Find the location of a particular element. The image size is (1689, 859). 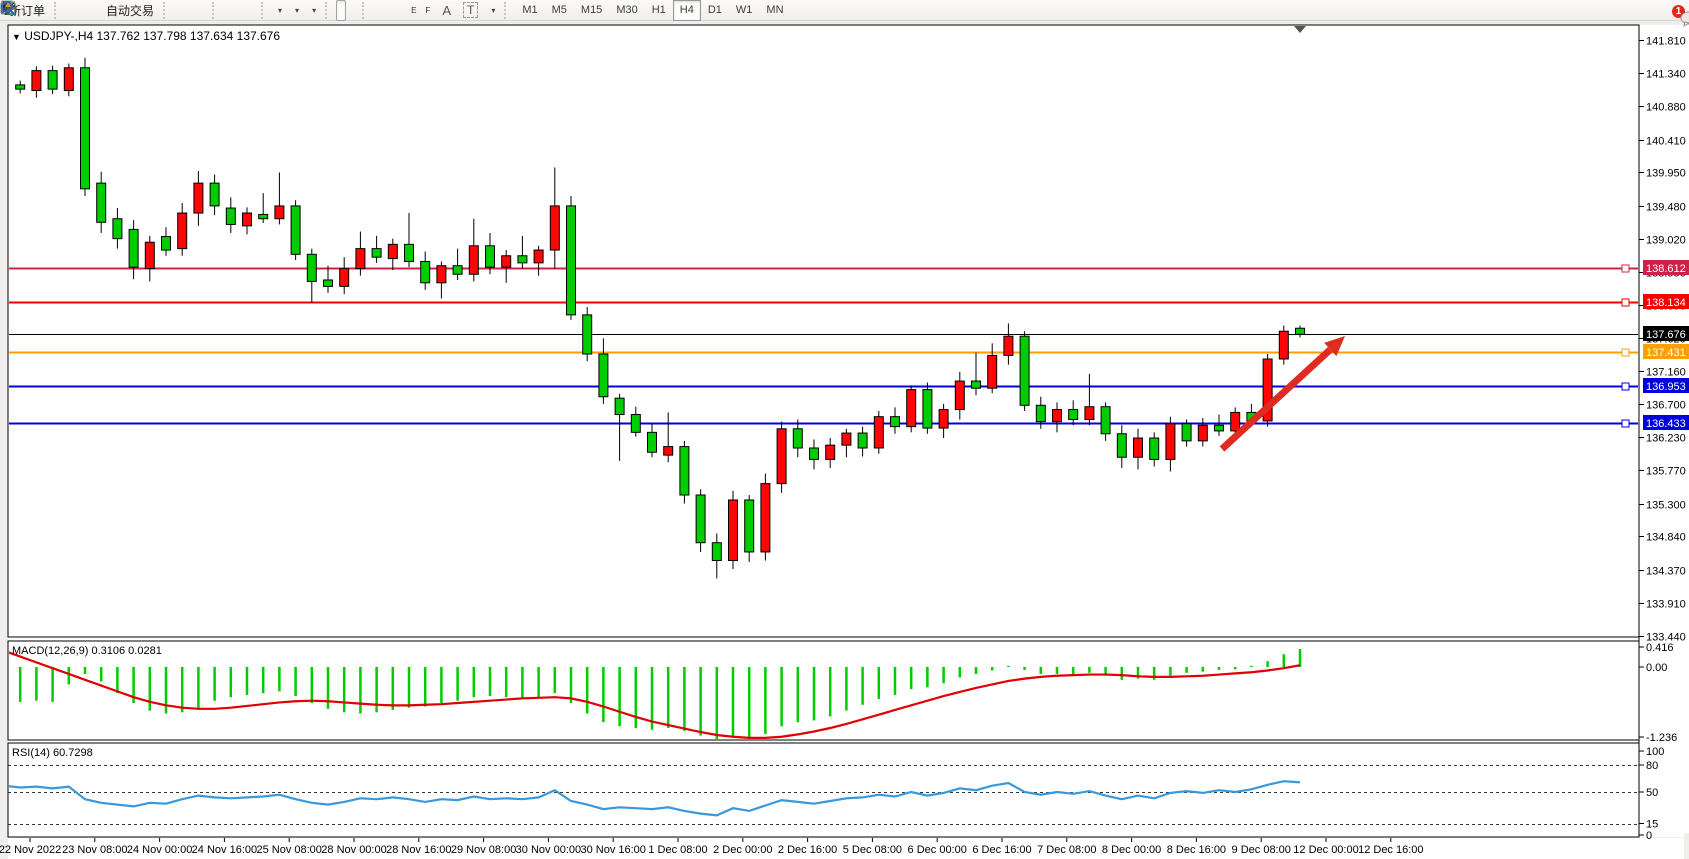

svg-text: 29 Nov 08:00 is located at coordinates (483, 850).